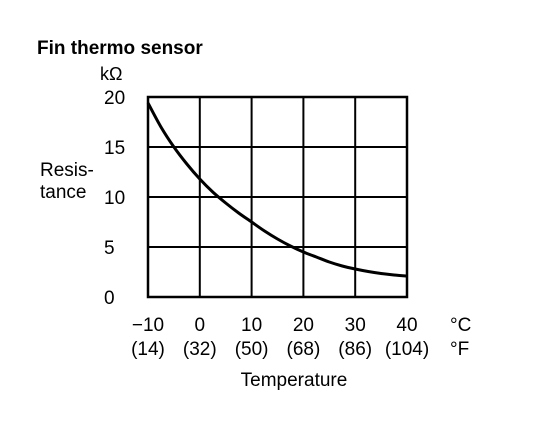 The width and height of the screenshot is (560, 432). I want to click on y-tick-labels: 20 15 10 5 0, so click(114, 198).